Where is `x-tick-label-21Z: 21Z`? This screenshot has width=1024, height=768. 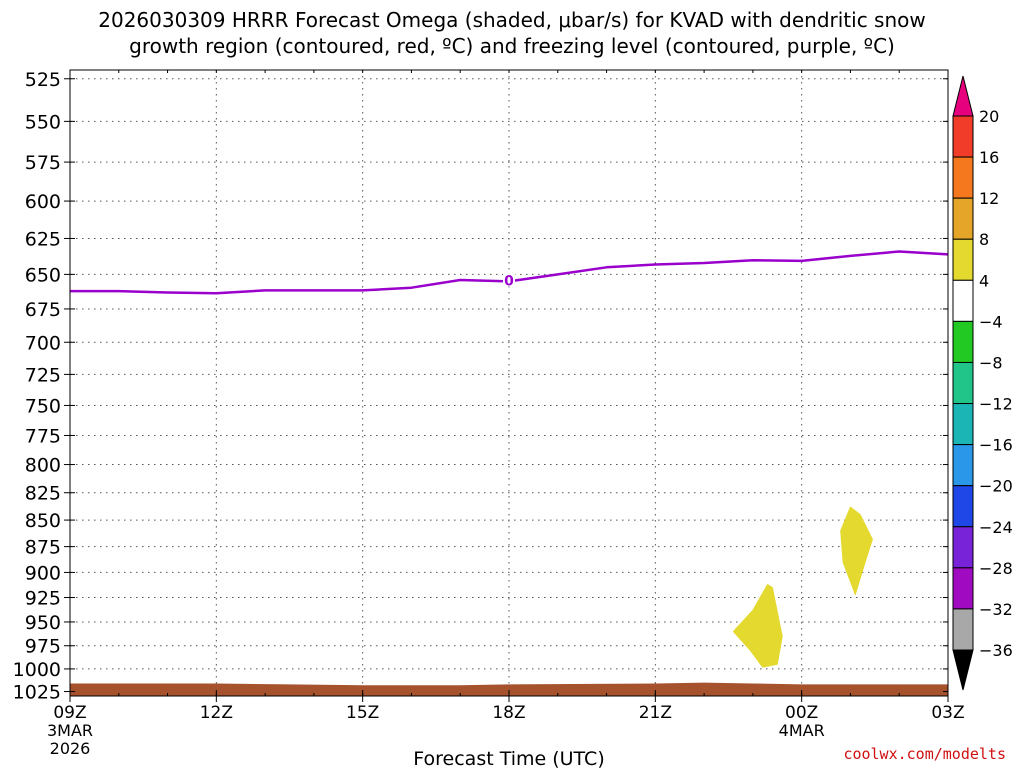 x-tick-label-21Z: 21Z is located at coordinates (655, 713).